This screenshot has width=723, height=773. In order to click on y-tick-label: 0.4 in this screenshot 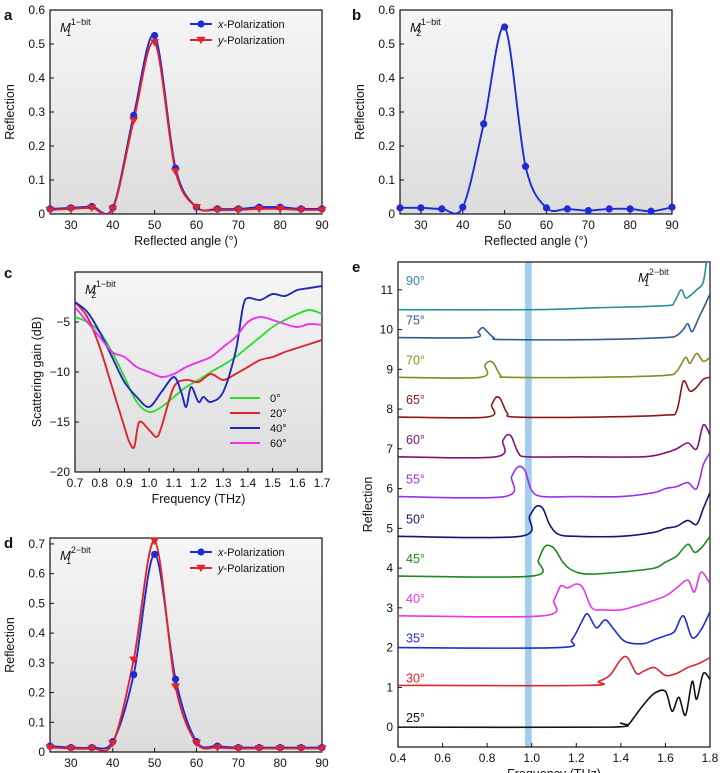, I will do `click(36, 633)`.